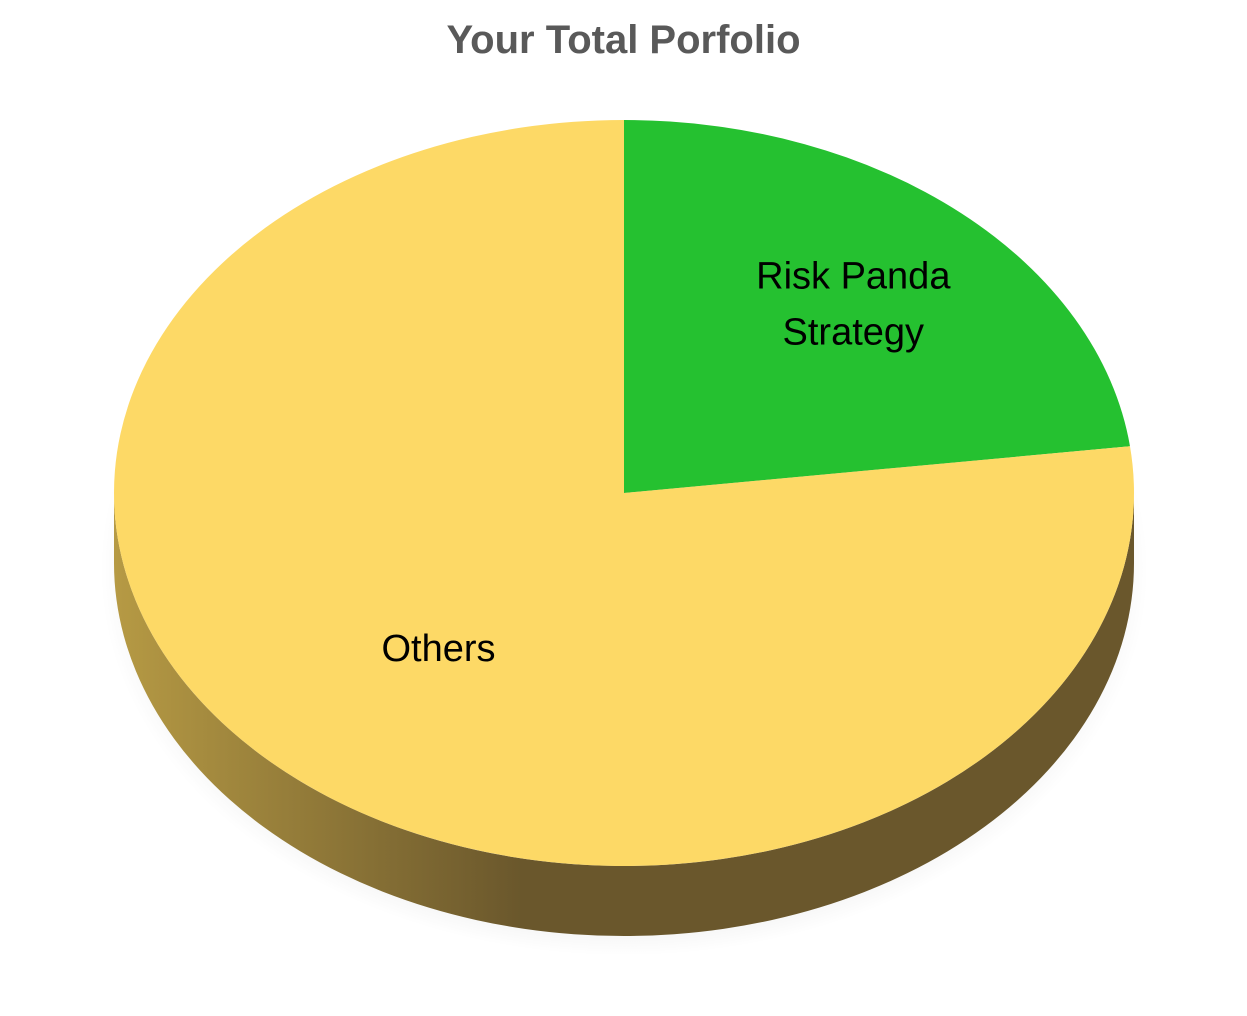 The height and width of the screenshot is (1016, 1247). What do you see at coordinates (854, 333) in the screenshot?
I see `slice-label-risk-panda-strategy-line-2: Strategy` at bounding box center [854, 333].